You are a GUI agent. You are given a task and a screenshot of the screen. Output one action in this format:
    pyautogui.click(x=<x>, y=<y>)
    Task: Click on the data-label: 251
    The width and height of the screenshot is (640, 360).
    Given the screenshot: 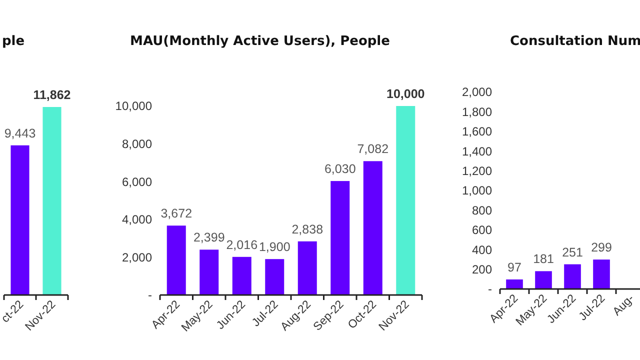 What is the action you would take?
    pyautogui.click(x=572, y=252)
    